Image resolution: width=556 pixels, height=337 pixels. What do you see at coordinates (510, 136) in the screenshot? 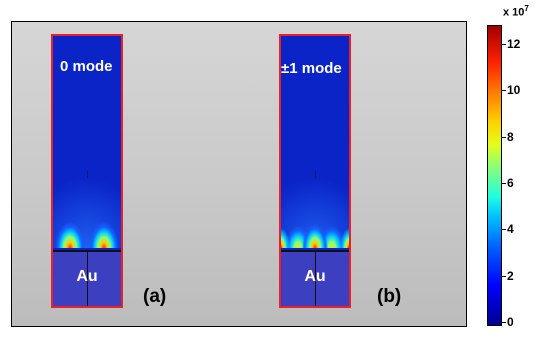
I see `colorbar-tick-label: 8` at bounding box center [510, 136].